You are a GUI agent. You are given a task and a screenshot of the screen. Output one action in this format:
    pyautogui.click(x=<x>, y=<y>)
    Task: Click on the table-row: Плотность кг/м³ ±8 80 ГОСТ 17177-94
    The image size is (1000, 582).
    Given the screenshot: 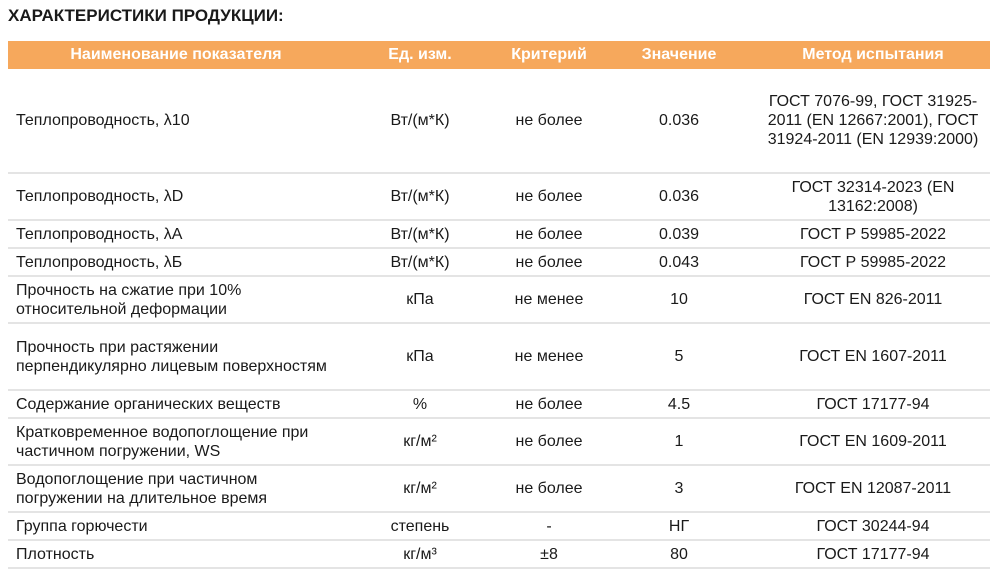 What is the action you would take?
    pyautogui.click(x=499, y=554)
    